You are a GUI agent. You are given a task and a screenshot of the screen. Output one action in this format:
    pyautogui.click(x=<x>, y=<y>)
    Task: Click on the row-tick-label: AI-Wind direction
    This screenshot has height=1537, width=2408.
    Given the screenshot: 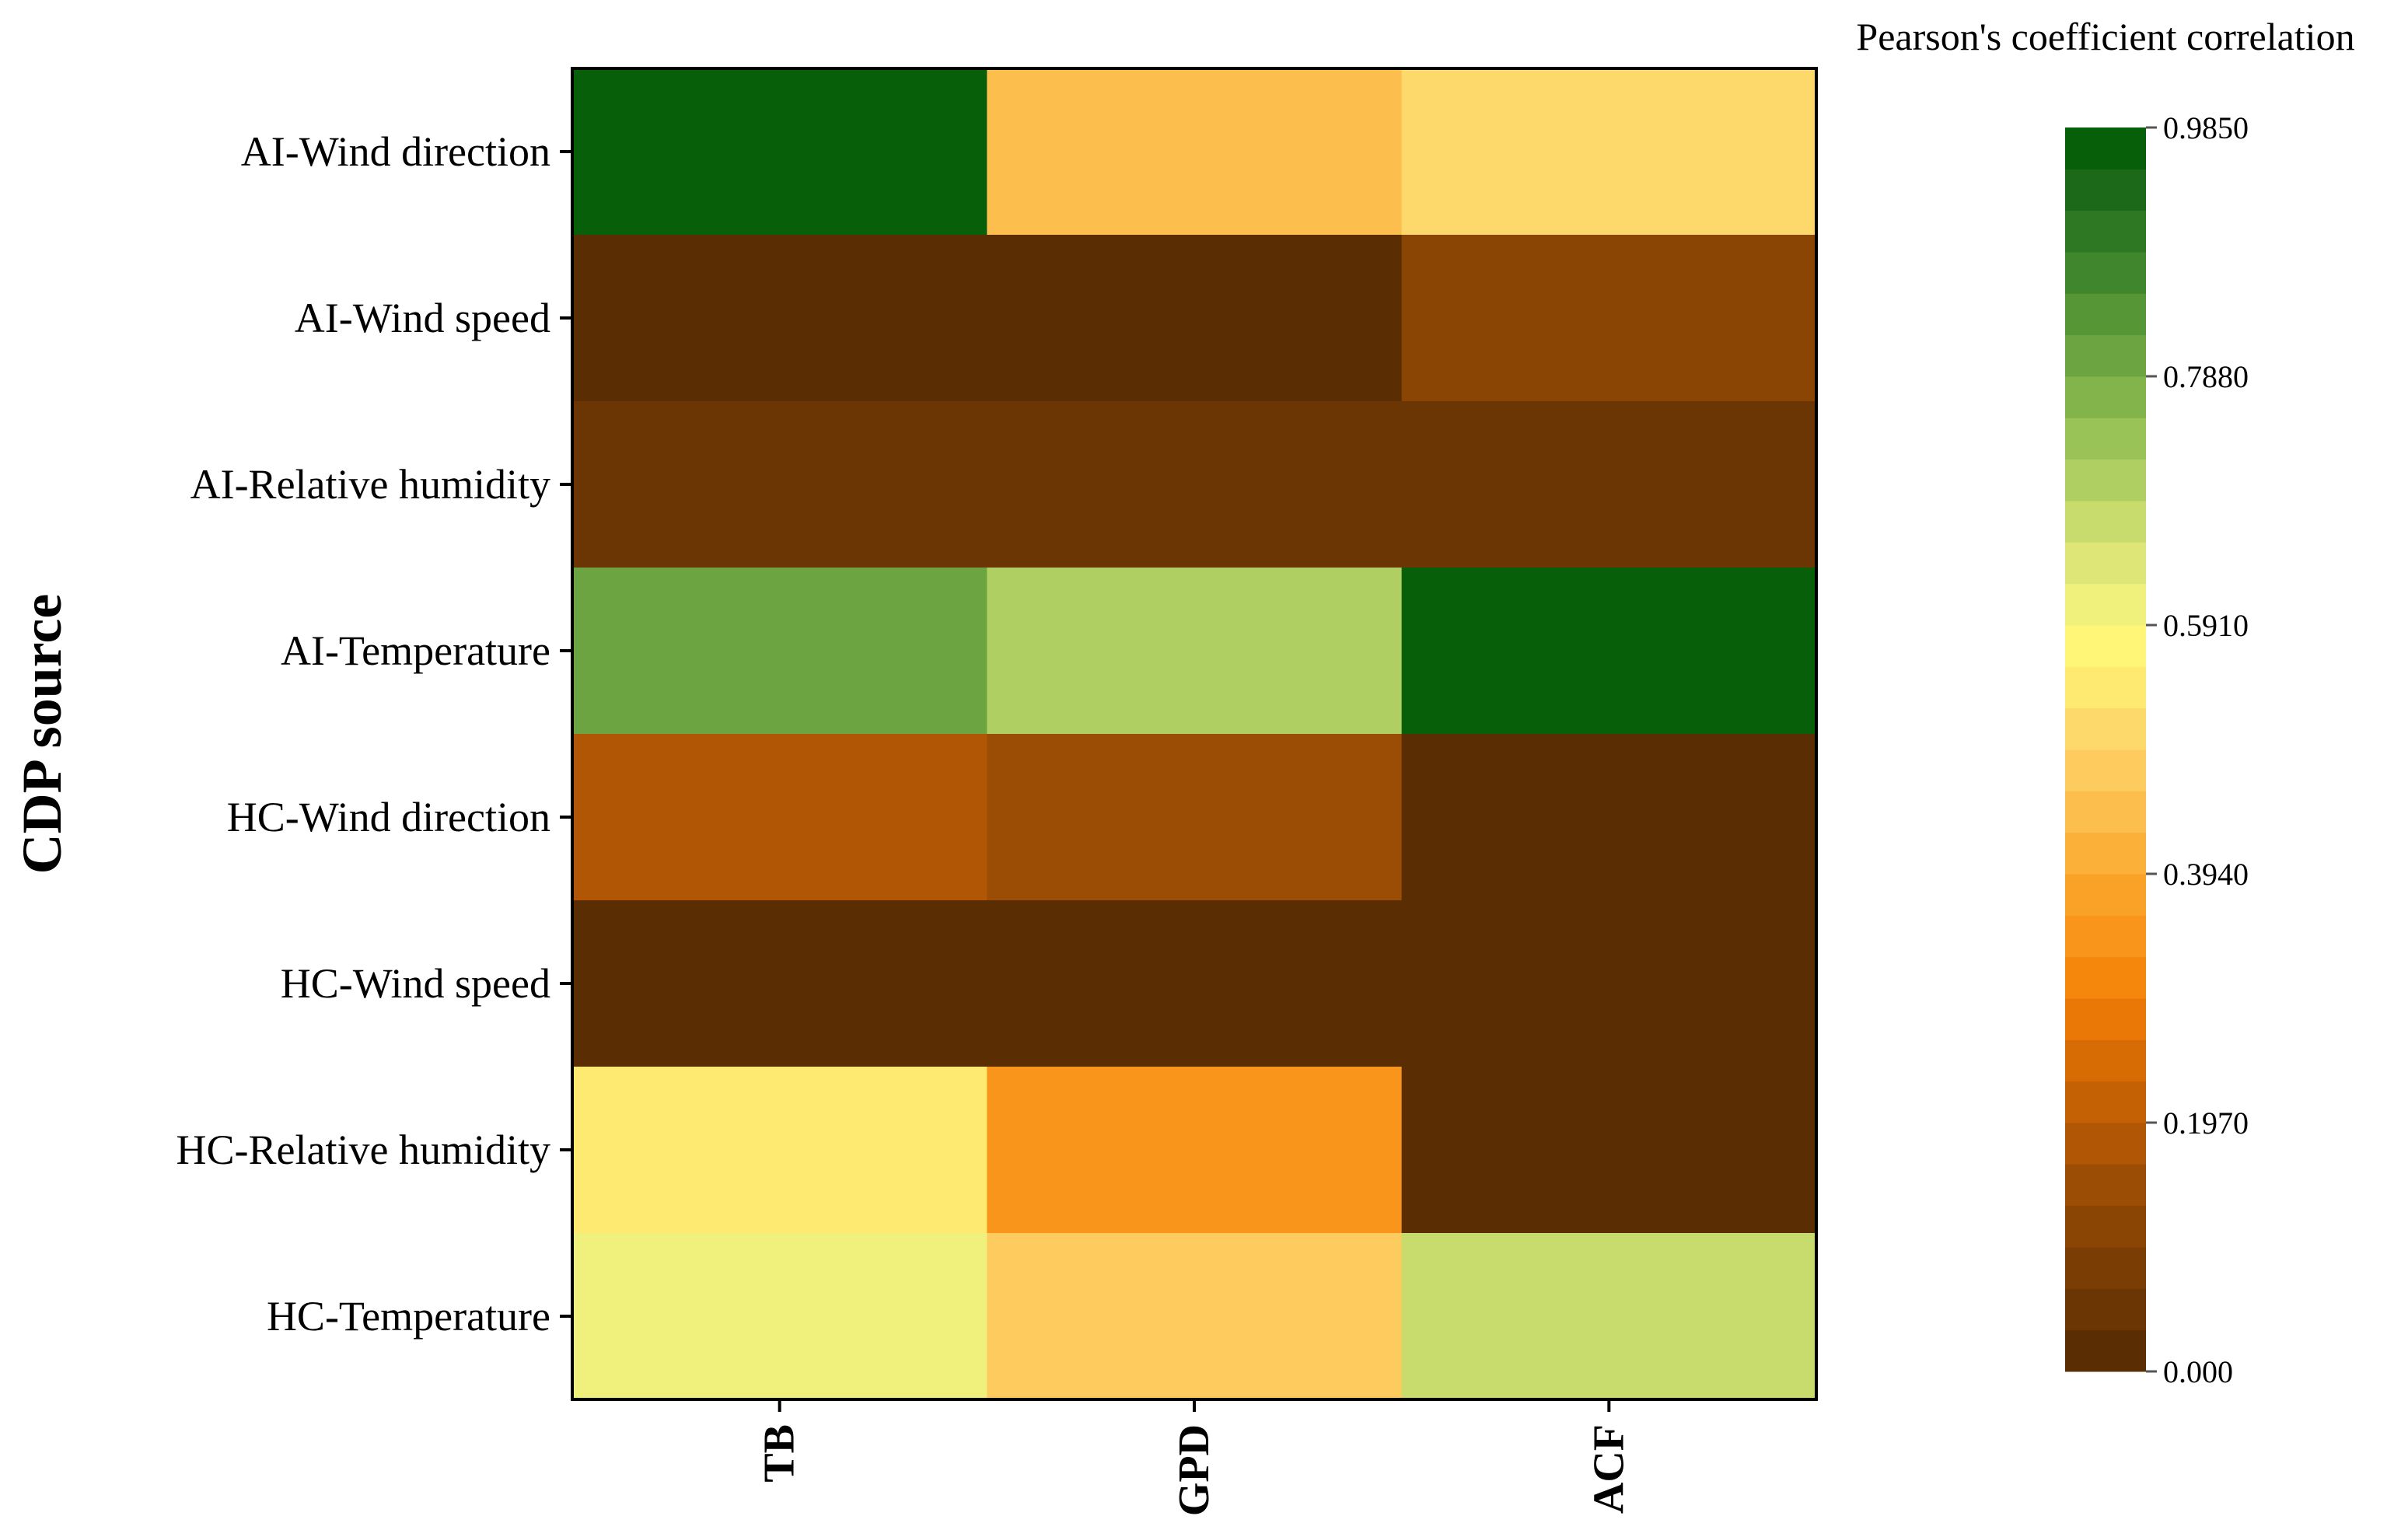 What is the action you would take?
    pyautogui.click(x=395, y=151)
    